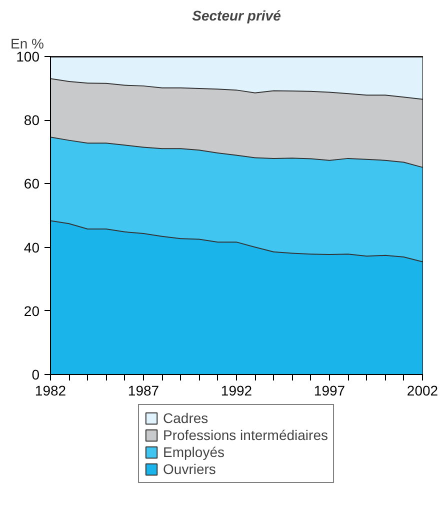  What do you see at coordinates (330, 390) in the screenshot?
I see `x-tick-label: 1997` at bounding box center [330, 390].